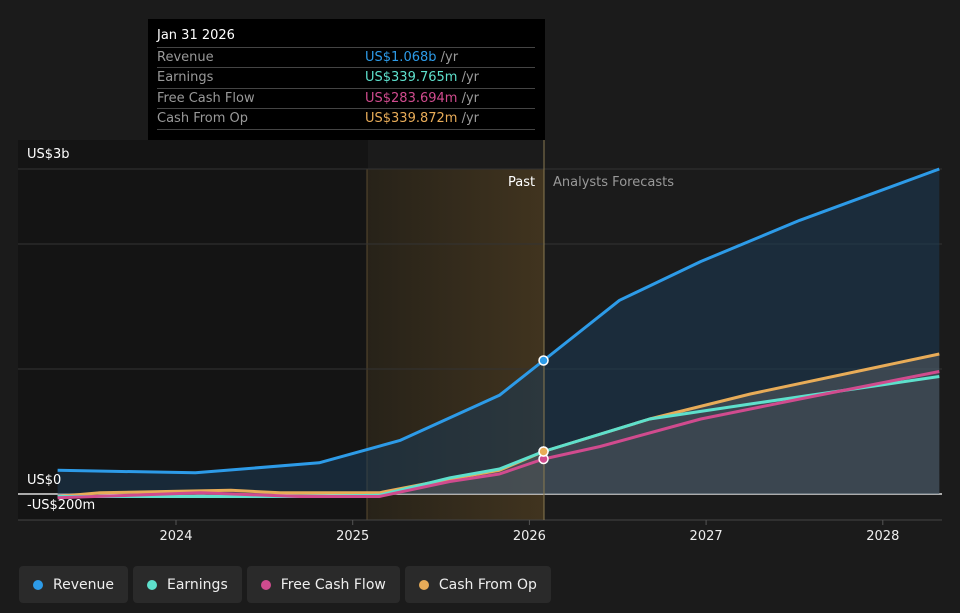 The width and height of the screenshot is (960, 613). What do you see at coordinates (613, 182) in the screenshot?
I see `forecast-label: Analysts Forecasts` at bounding box center [613, 182].